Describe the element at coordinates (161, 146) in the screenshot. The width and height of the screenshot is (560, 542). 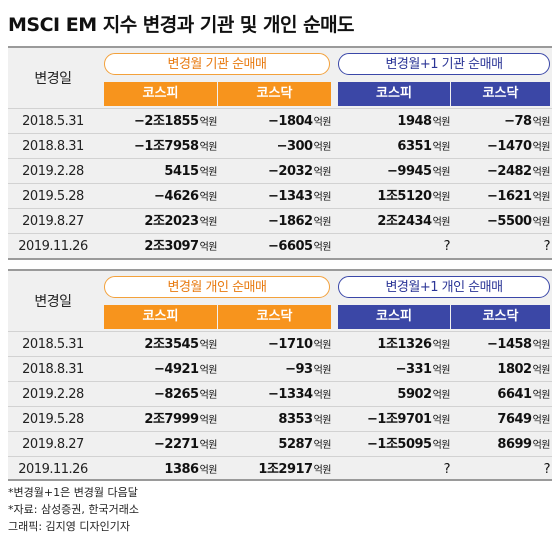
I see `value-cell: −1조7958억원` at that location.